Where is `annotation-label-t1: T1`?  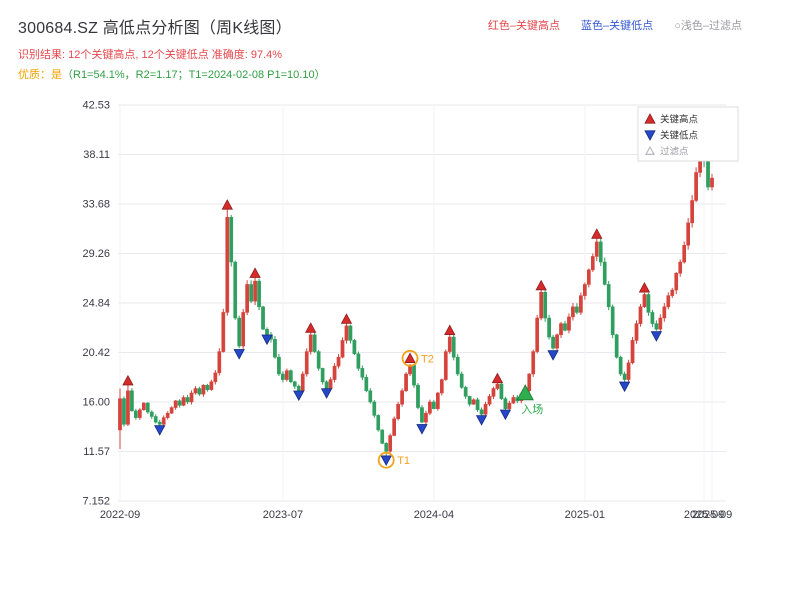 annotation-label-t1: T1 is located at coordinates (403, 461).